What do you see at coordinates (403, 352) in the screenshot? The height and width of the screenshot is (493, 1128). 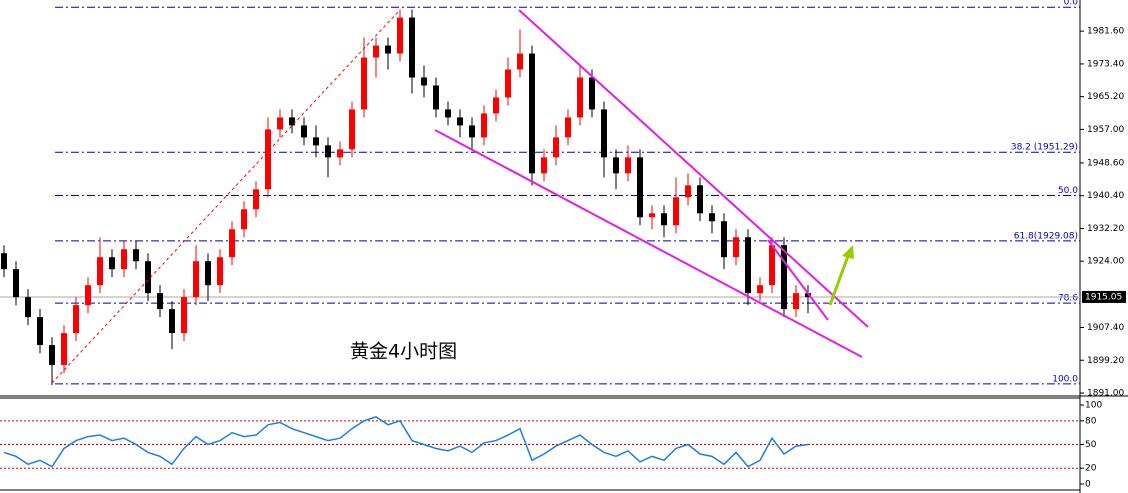 I see `annotation: 黄金4小时图` at bounding box center [403, 352].